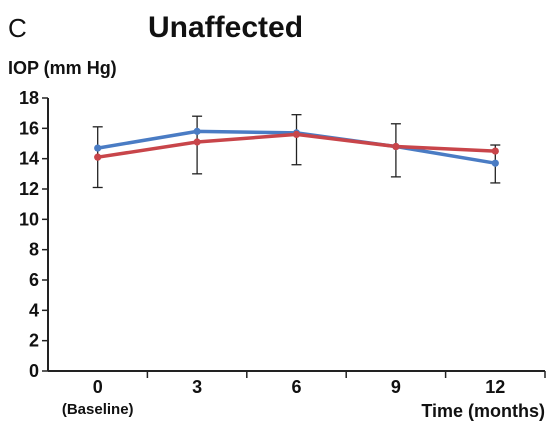 The height and width of the screenshot is (425, 558). What do you see at coordinates (98, 387) in the screenshot?
I see `x-tick-label: 0` at bounding box center [98, 387].